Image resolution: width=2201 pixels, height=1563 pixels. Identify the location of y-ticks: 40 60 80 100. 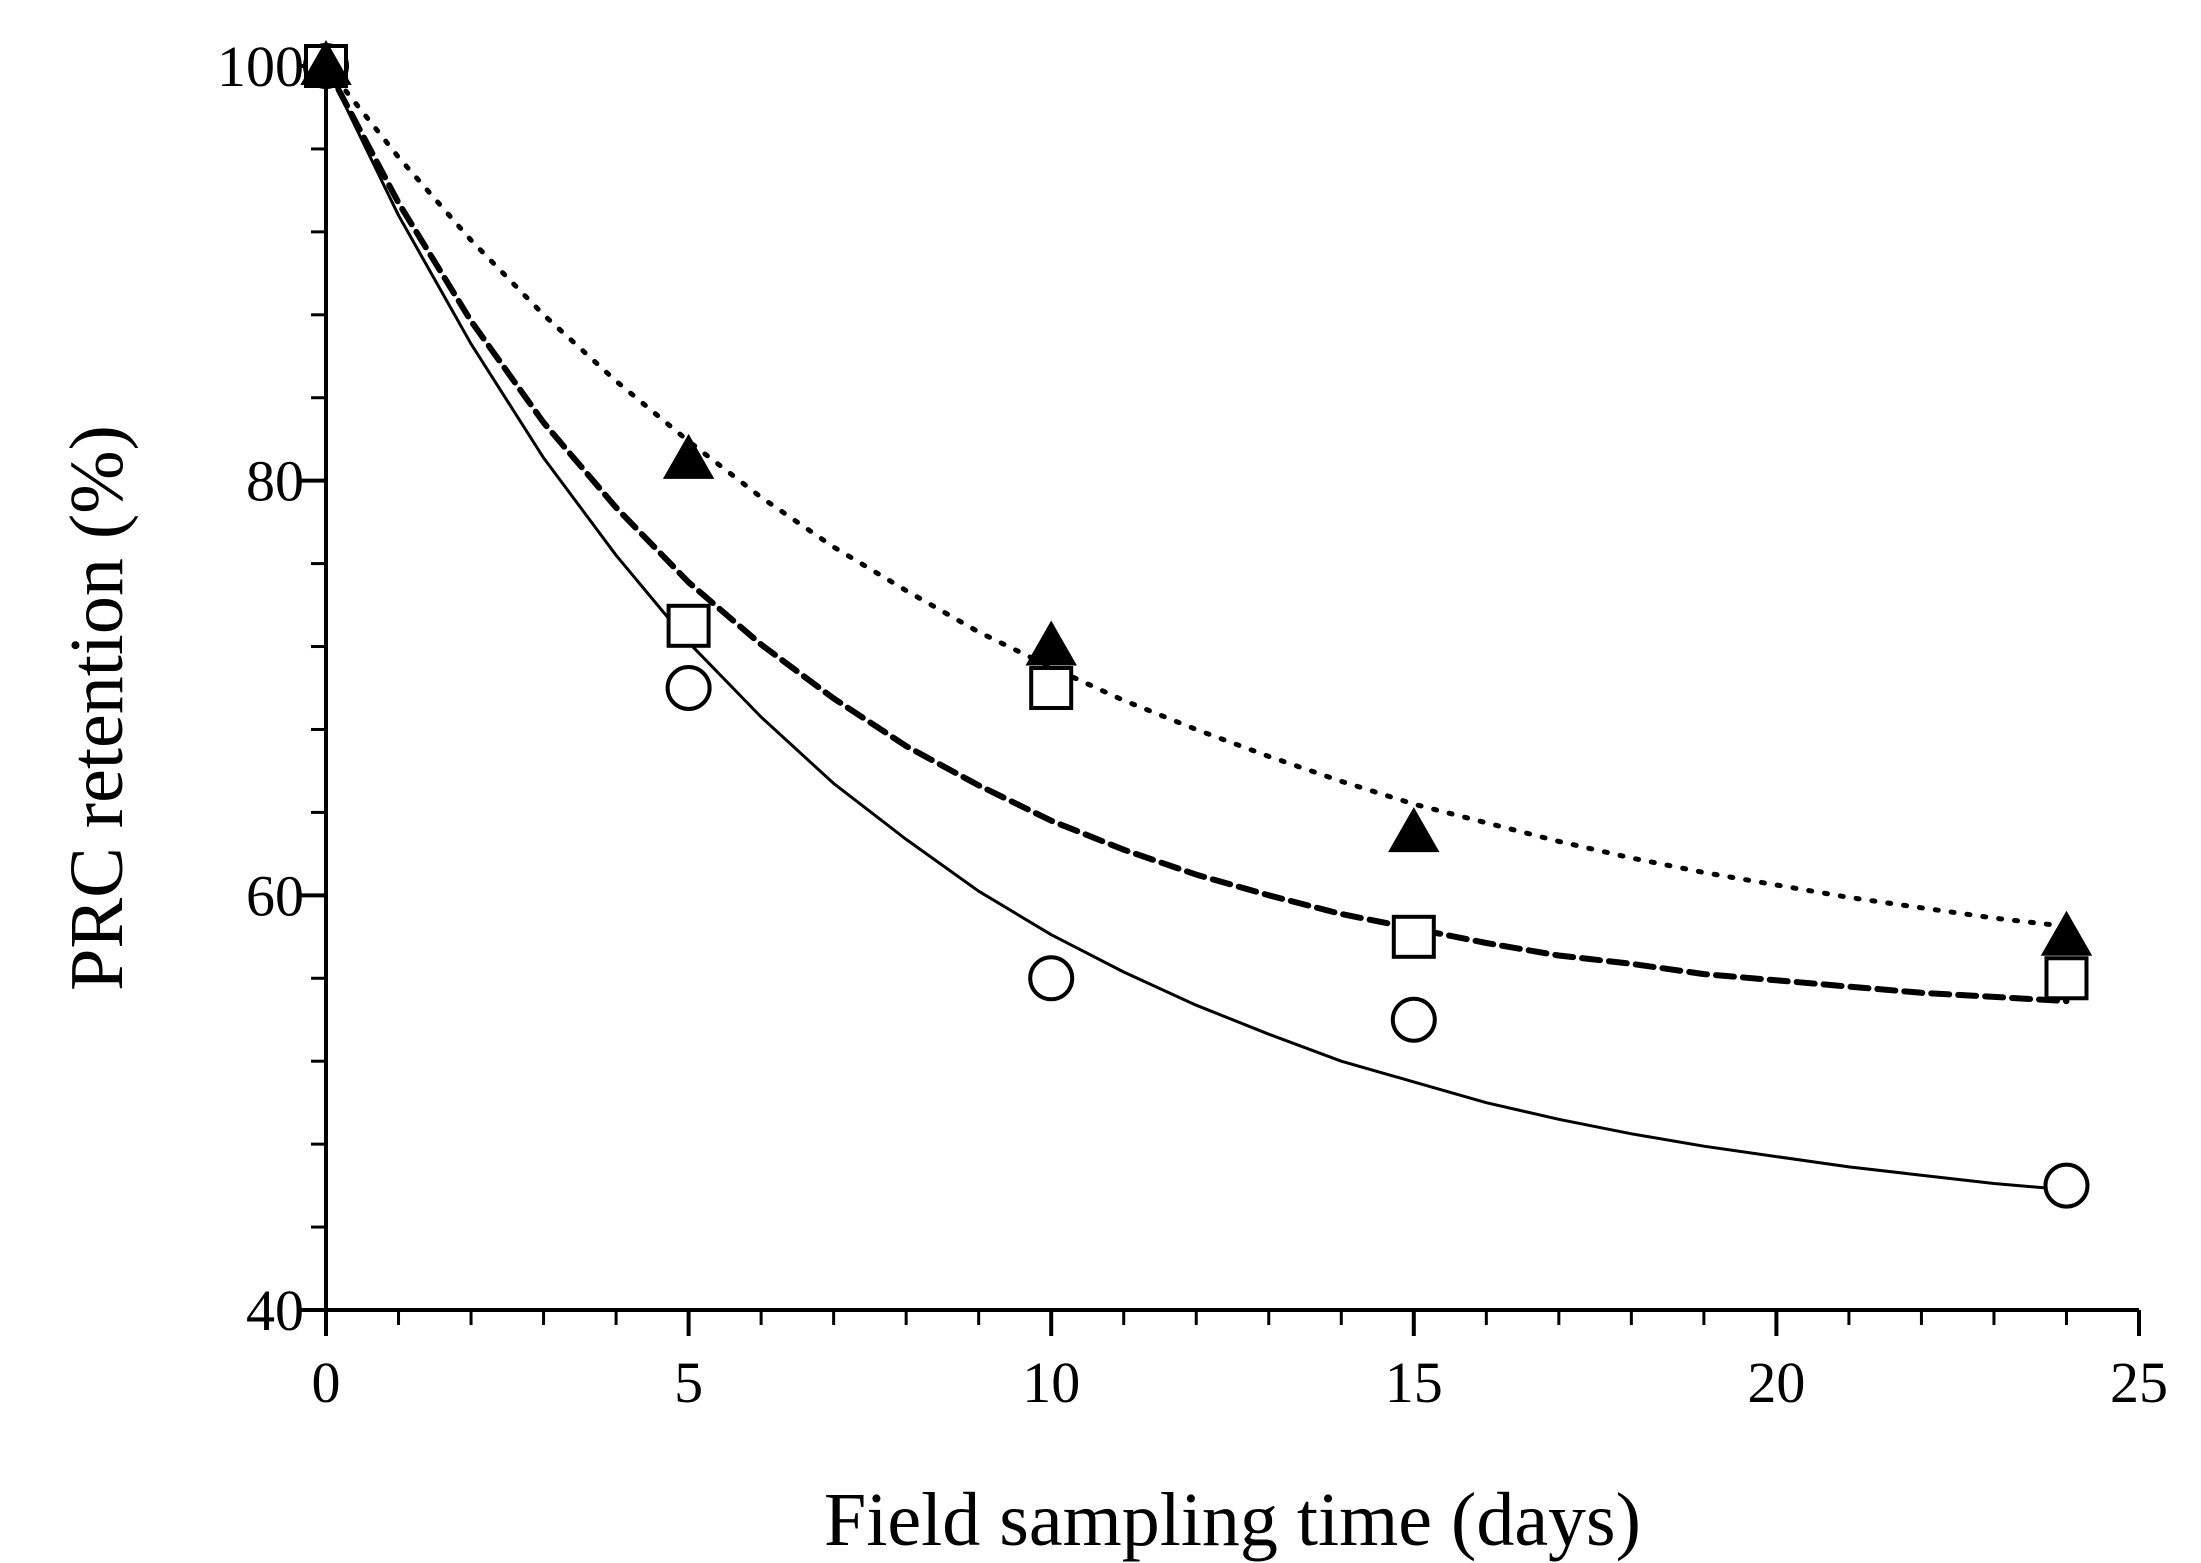
(271, 688).